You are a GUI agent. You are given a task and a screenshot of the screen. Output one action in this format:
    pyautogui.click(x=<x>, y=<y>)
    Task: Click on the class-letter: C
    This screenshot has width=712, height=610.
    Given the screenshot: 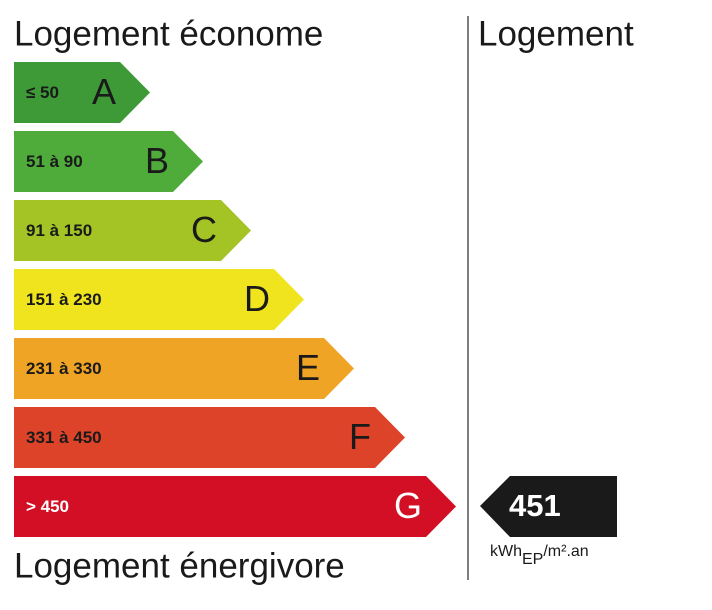 What is the action you would take?
    pyautogui.click(x=204, y=229)
    